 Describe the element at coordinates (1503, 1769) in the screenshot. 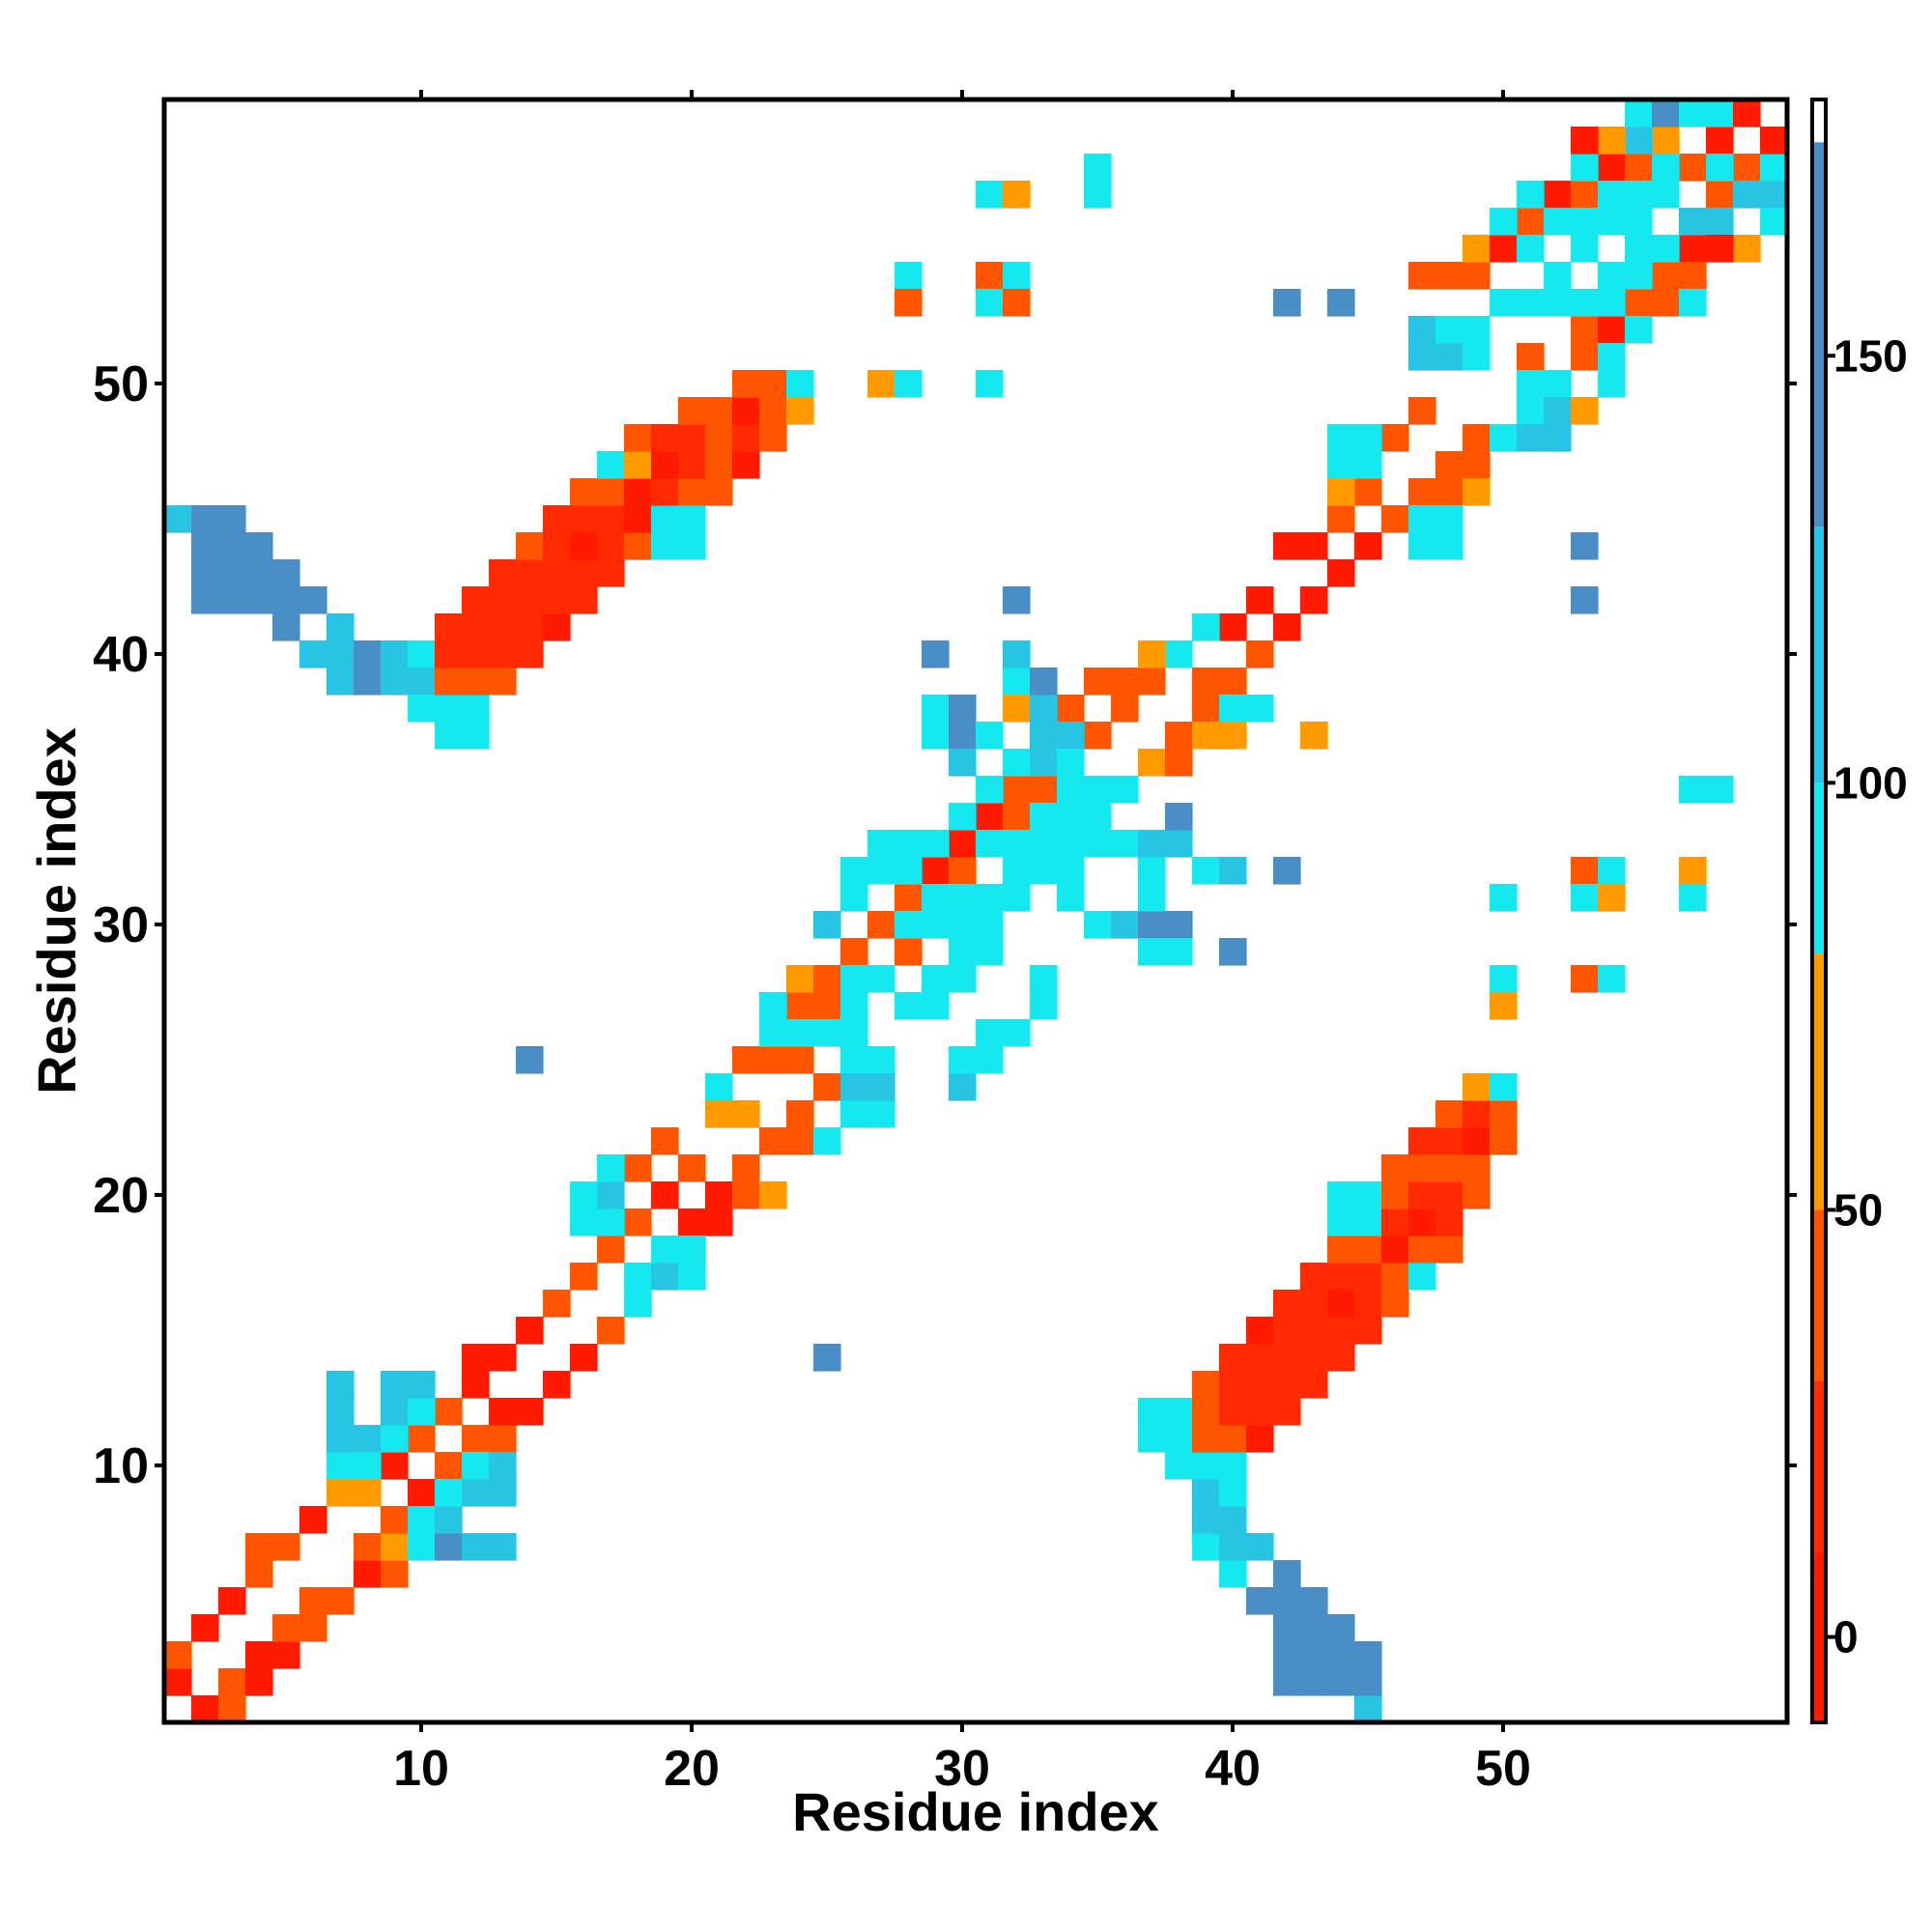

I see `x-tick-label: 50` at that location.